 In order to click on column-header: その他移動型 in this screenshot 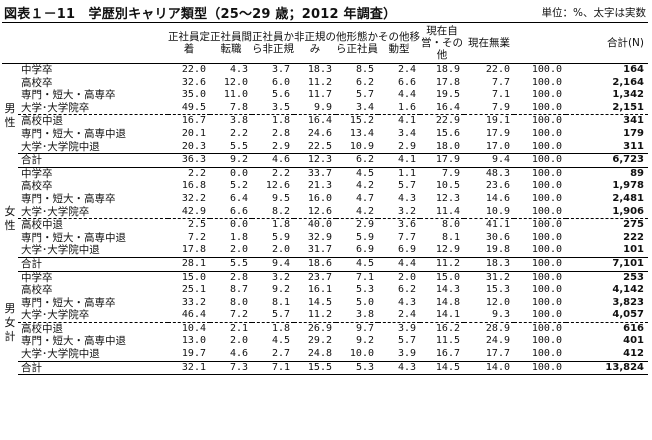, I will do `click(399, 43)`.